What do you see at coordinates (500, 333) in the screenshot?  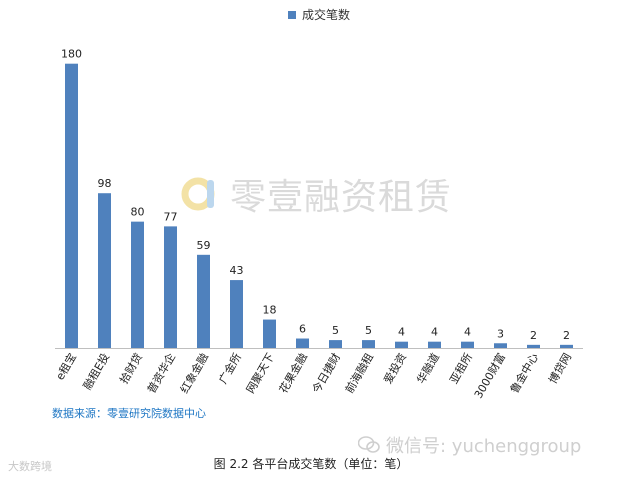 I see `data-label: 3` at bounding box center [500, 333].